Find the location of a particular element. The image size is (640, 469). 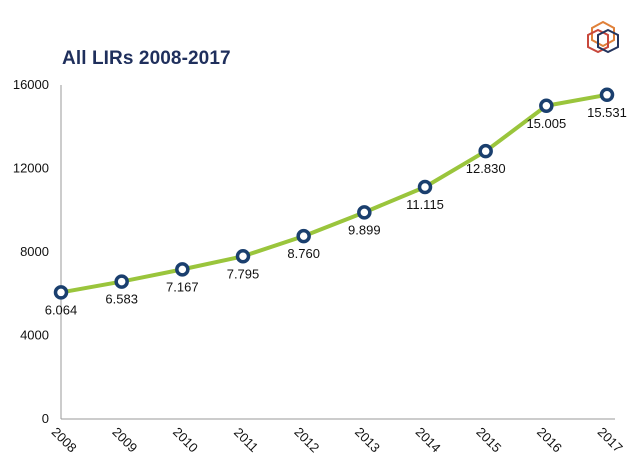

x-tick-label: 2016 is located at coordinates (549, 439).